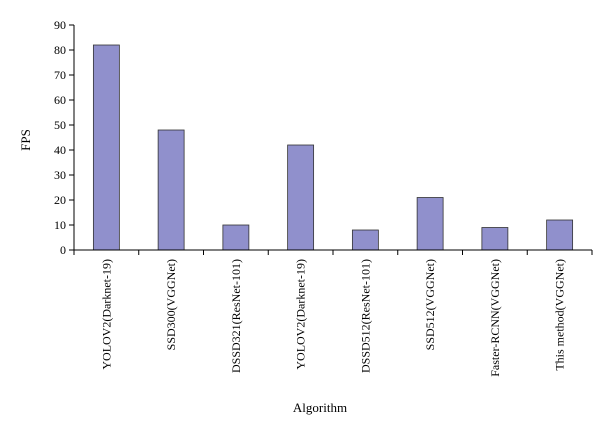  I want to click on y-axis-title: FPS, so click(25, 140).